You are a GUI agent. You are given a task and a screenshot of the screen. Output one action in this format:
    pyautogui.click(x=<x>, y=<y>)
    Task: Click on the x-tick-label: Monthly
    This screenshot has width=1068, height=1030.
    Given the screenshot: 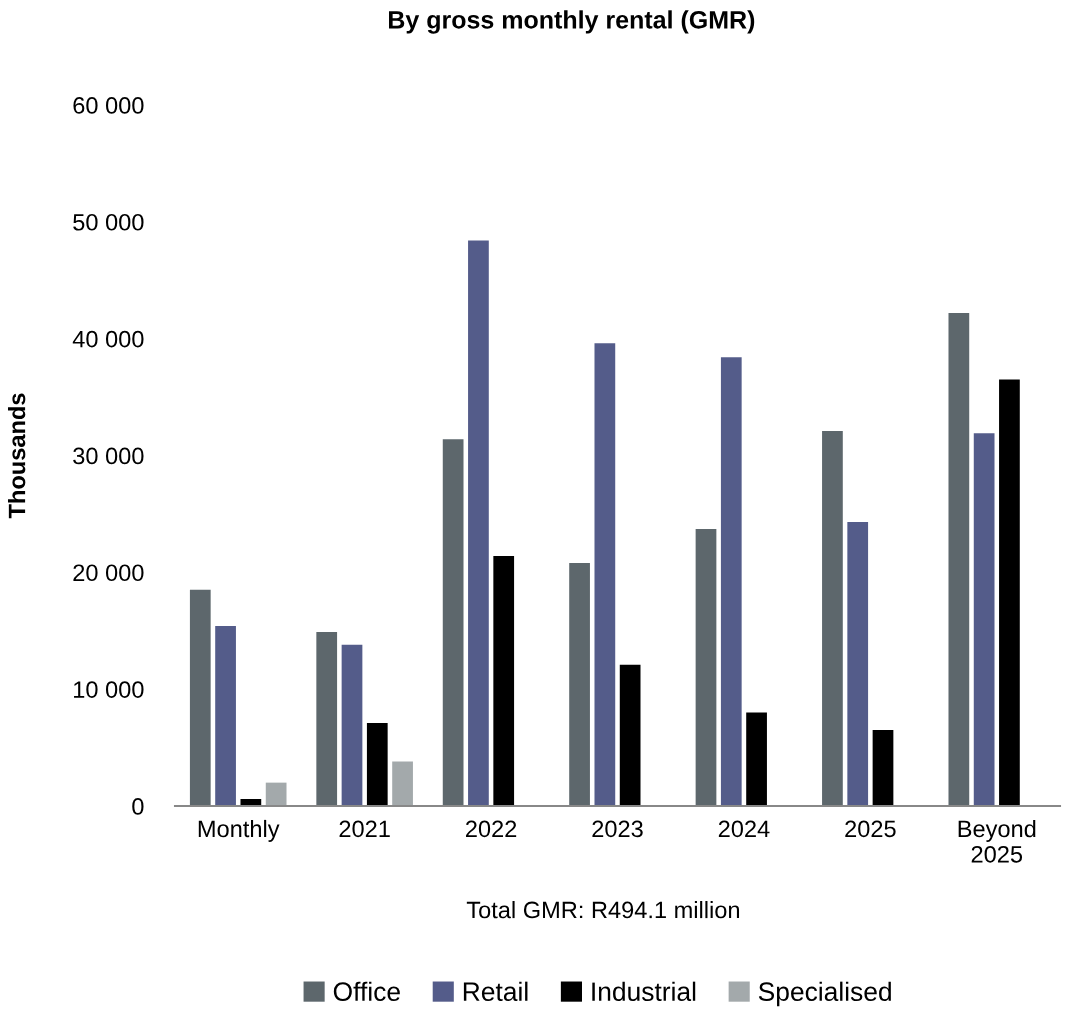 What is the action you would take?
    pyautogui.click(x=239, y=830)
    